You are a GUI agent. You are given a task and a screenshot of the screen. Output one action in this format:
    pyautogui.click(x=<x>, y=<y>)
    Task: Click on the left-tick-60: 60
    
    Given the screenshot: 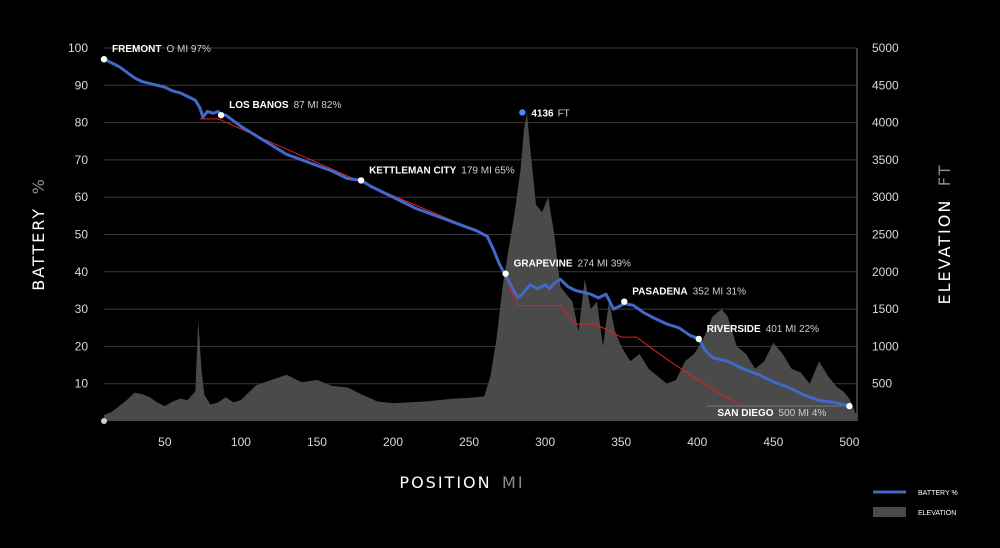 What is the action you would take?
    pyautogui.click(x=82, y=197)
    